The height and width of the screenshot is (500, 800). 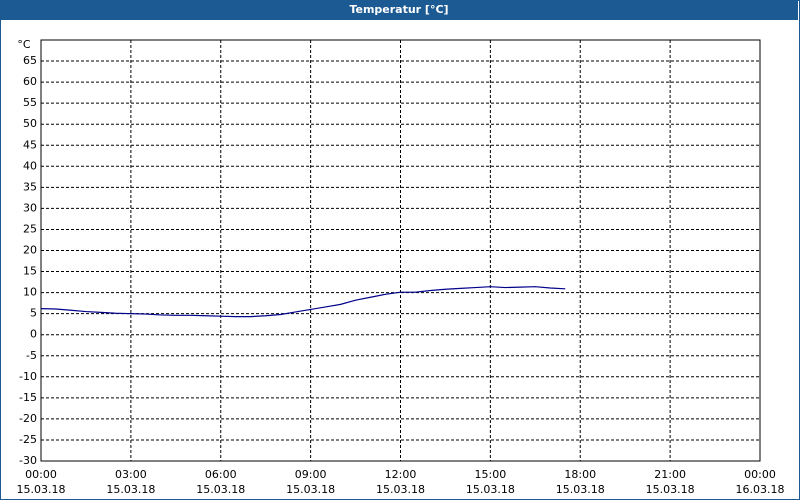 I want to click on y-tick-label: 40, so click(x=30, y=165).